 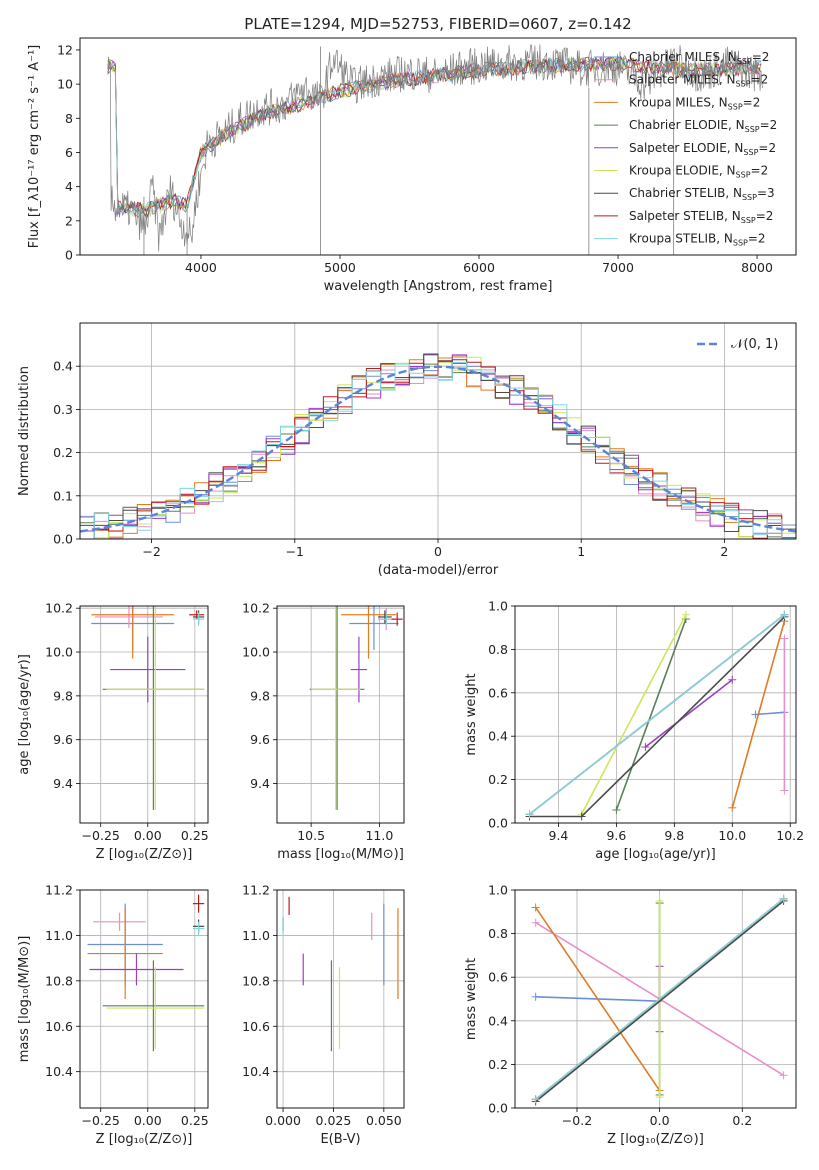 I want to click on age_vs_mass-ytick-label: 9.4, so click(x=260, y=783).